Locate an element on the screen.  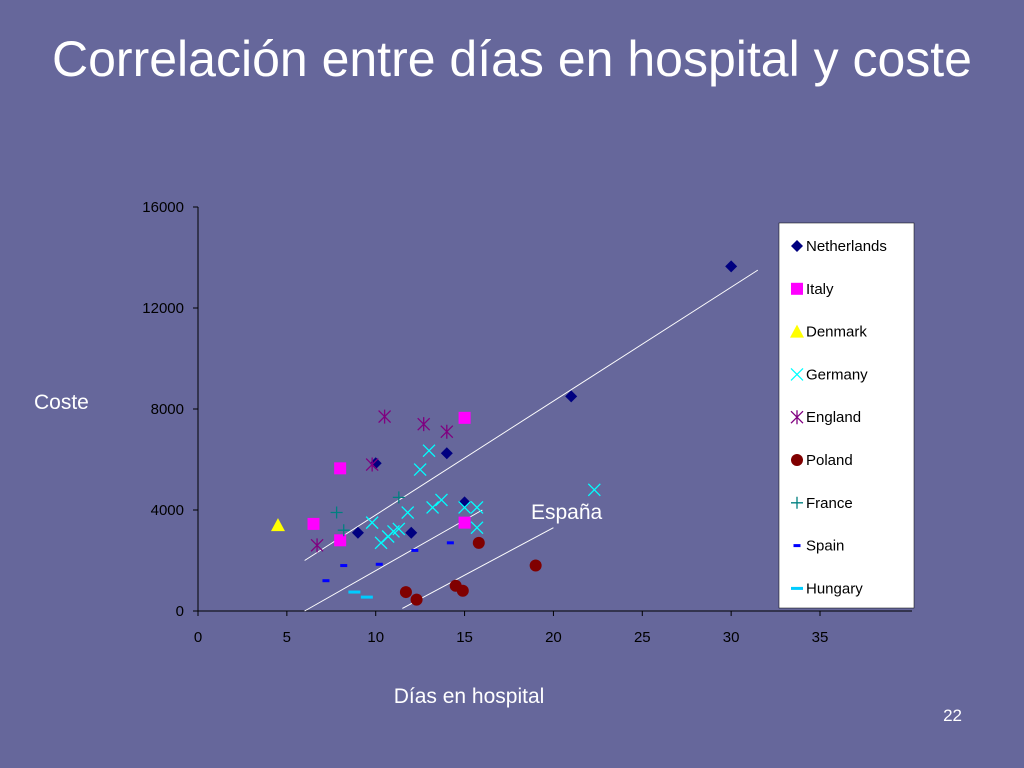
legend-label-england: England is located at coordinates (833, 417).